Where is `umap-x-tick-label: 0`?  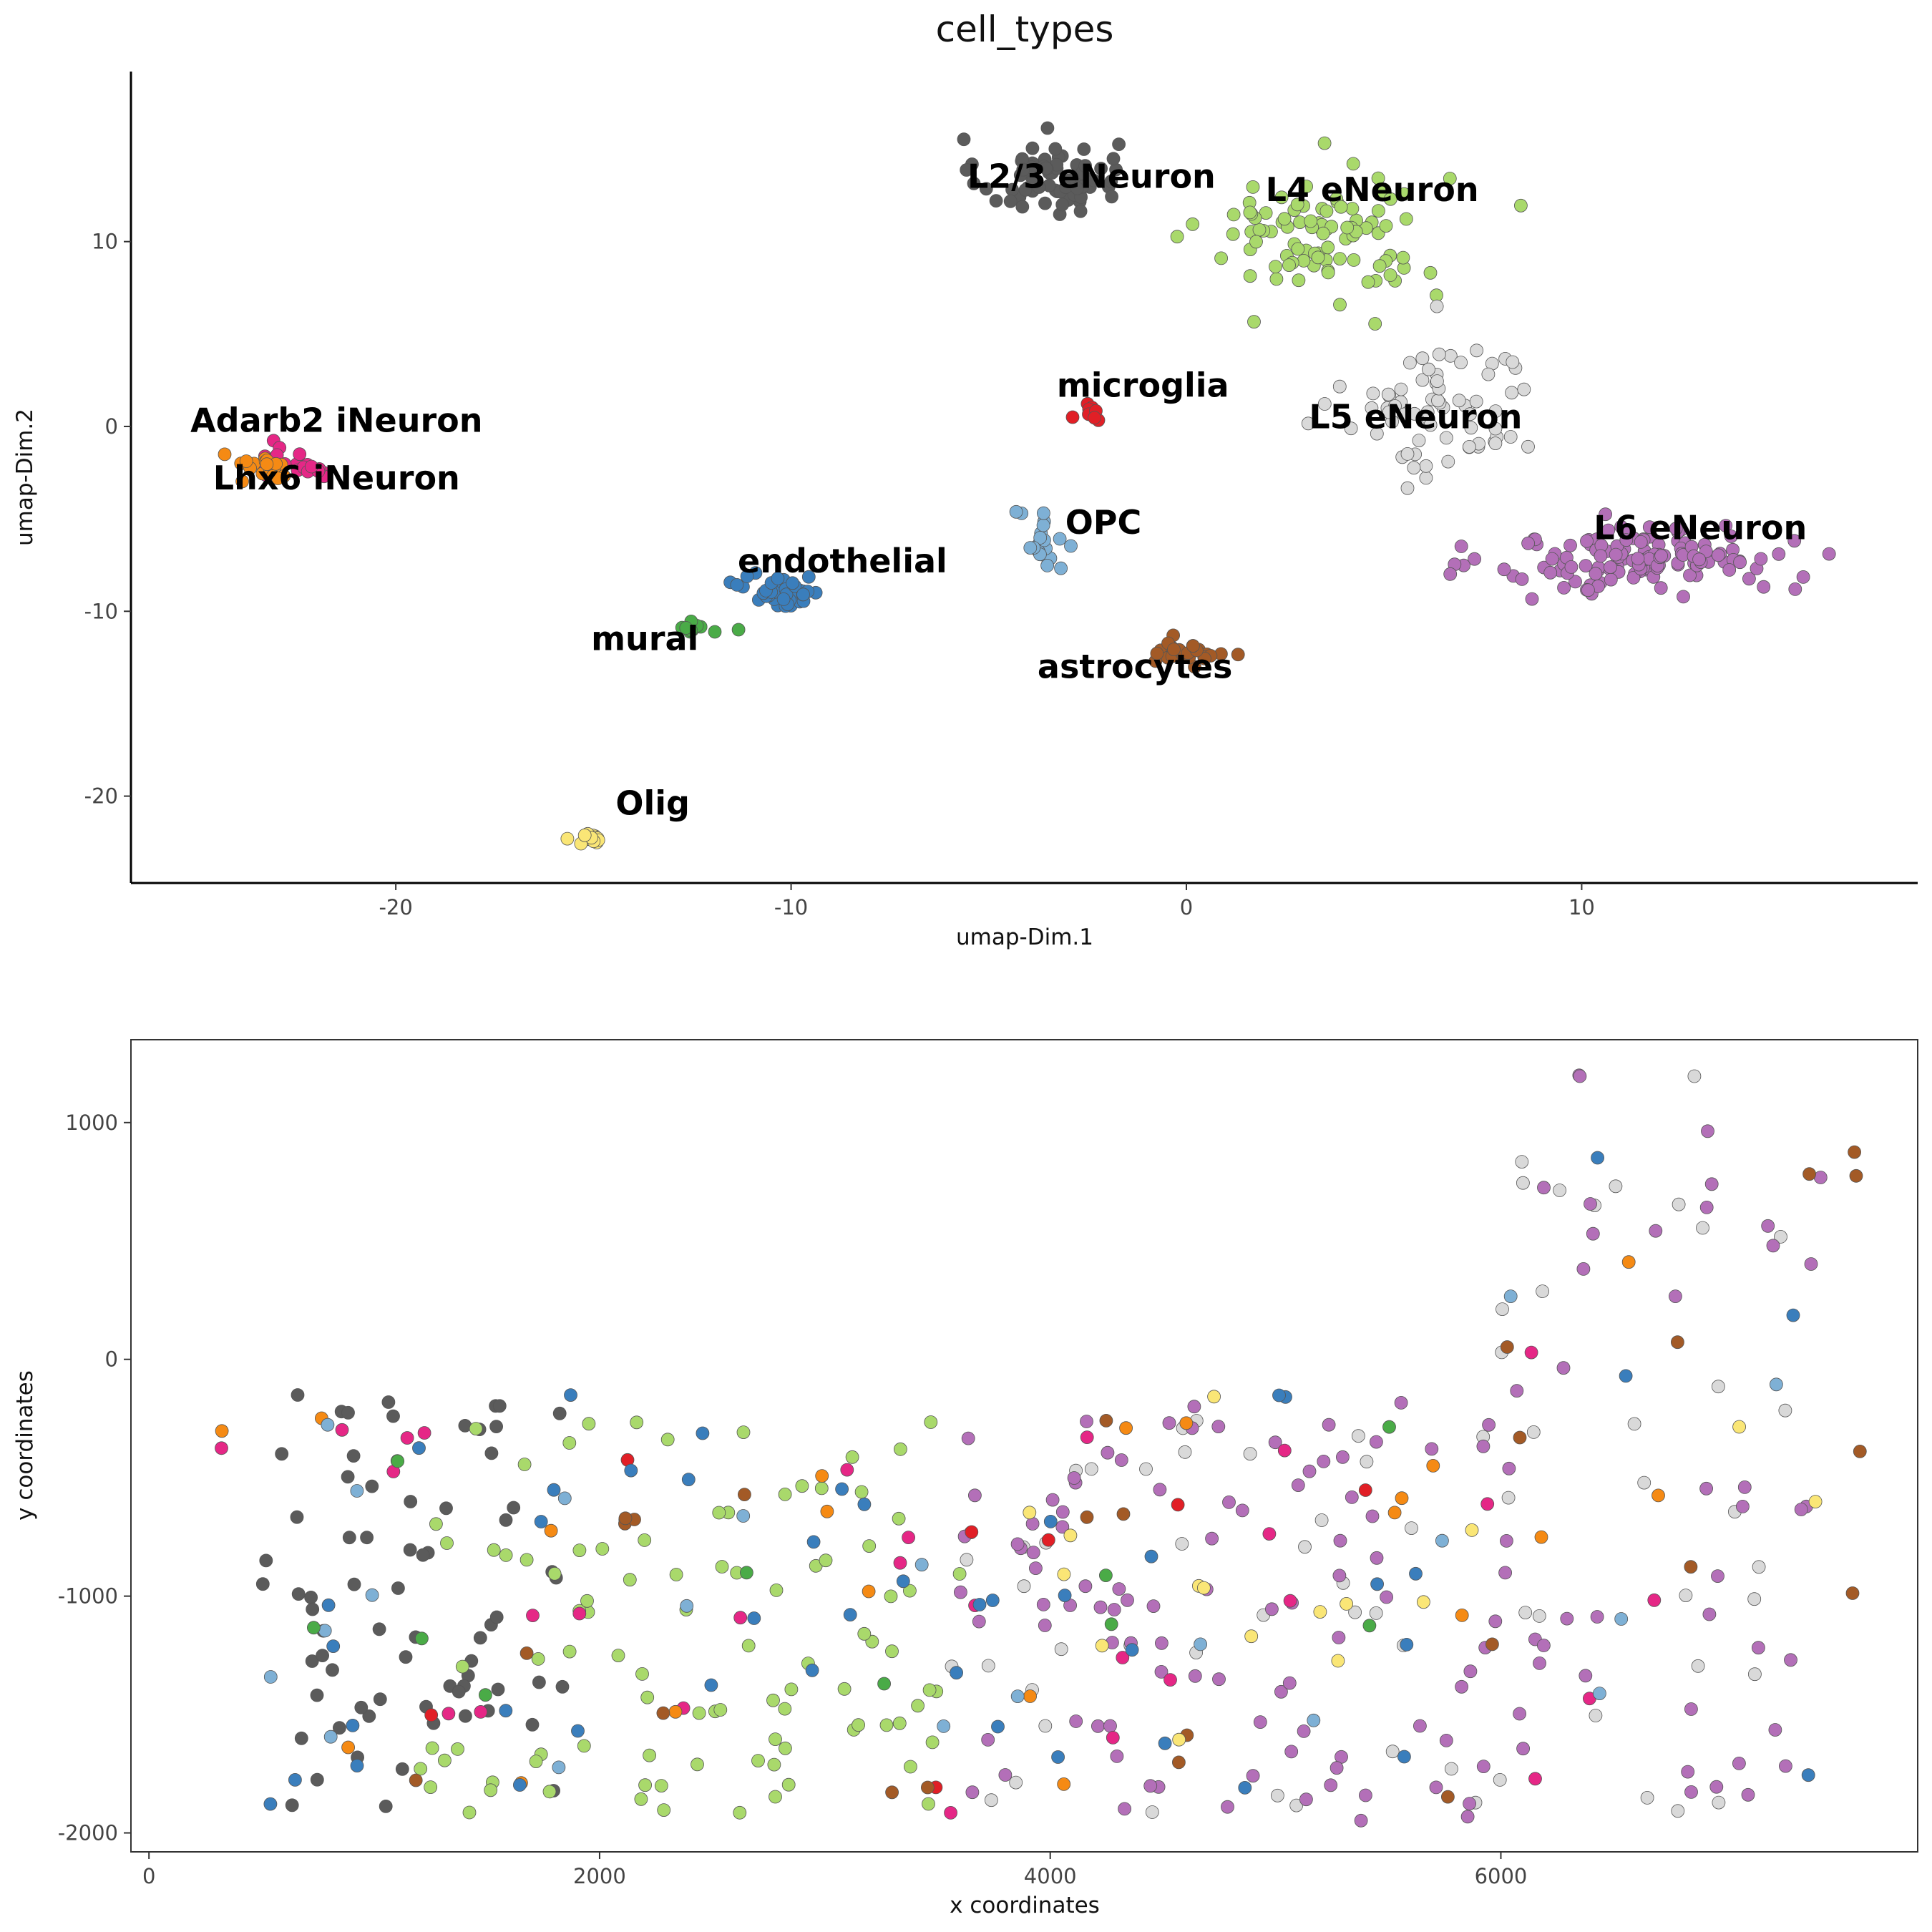 umap-x-tick-label: 0 is located at coordinates (1186, 907).